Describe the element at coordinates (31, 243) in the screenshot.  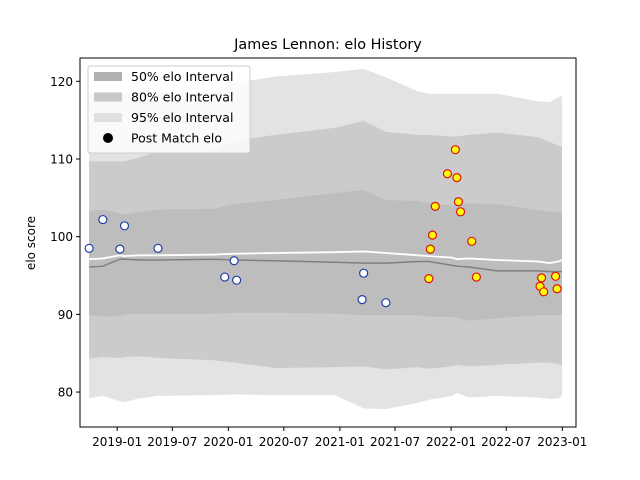
I see `y-axis-label: elo score` at that location.